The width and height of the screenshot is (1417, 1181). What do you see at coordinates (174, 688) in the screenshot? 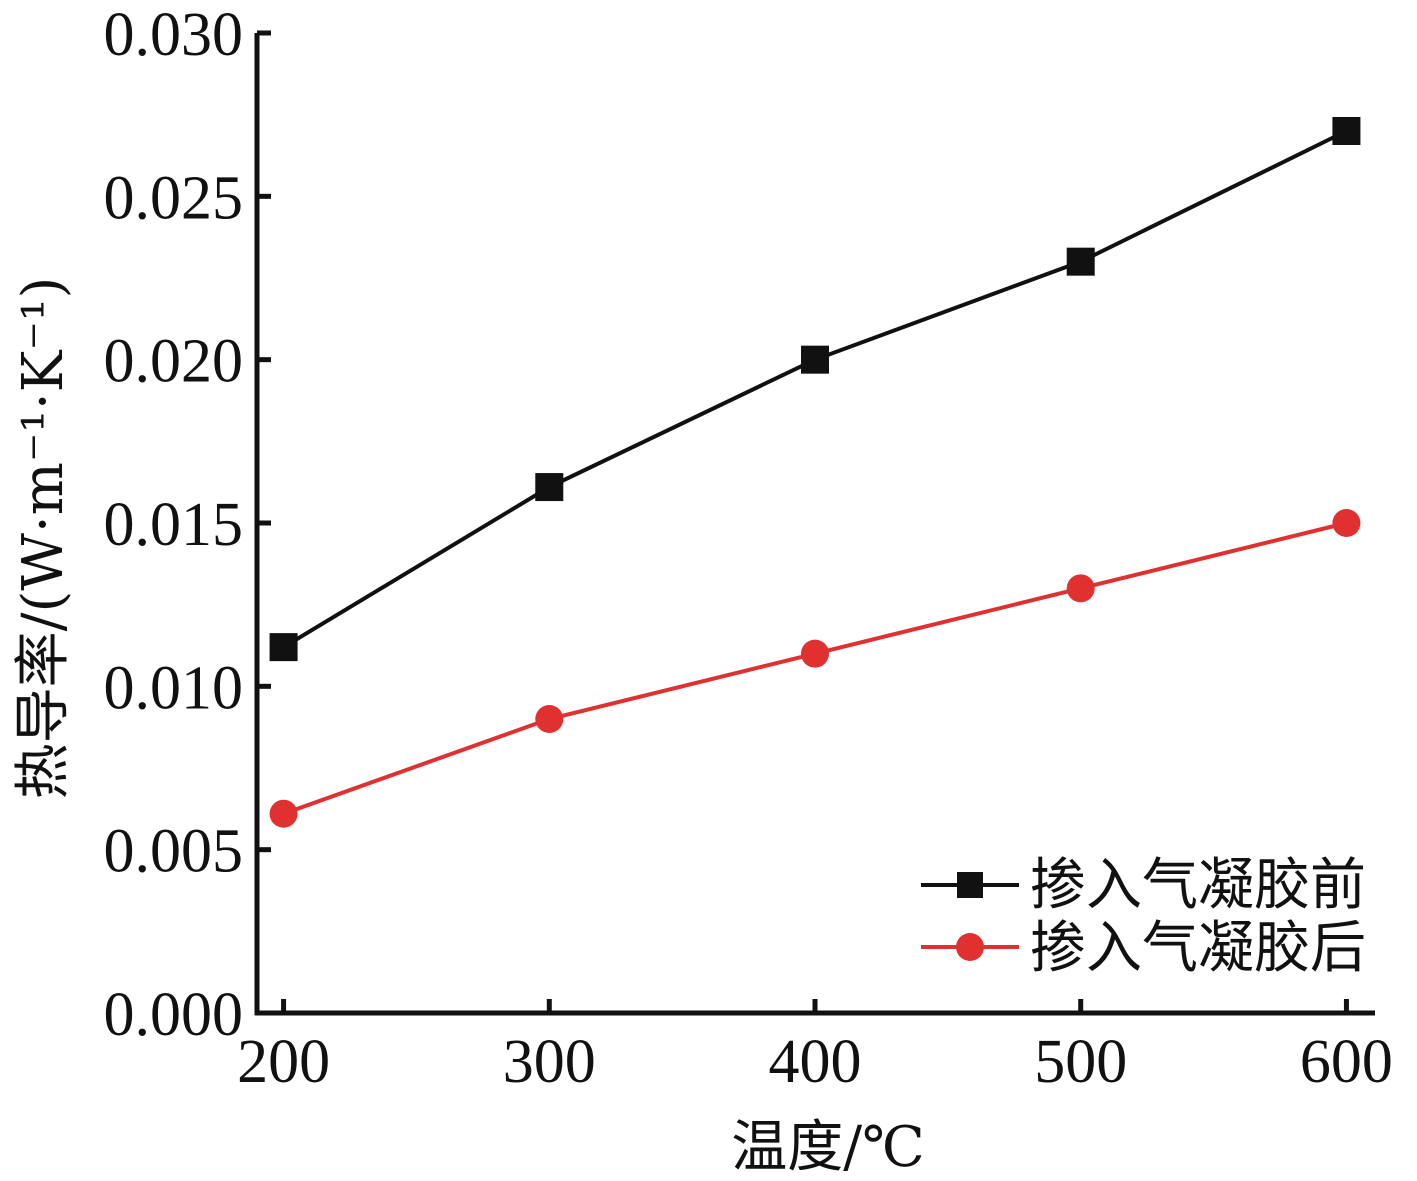
I see `y-tick-label: 0.010` at bounding box center [174, 688].